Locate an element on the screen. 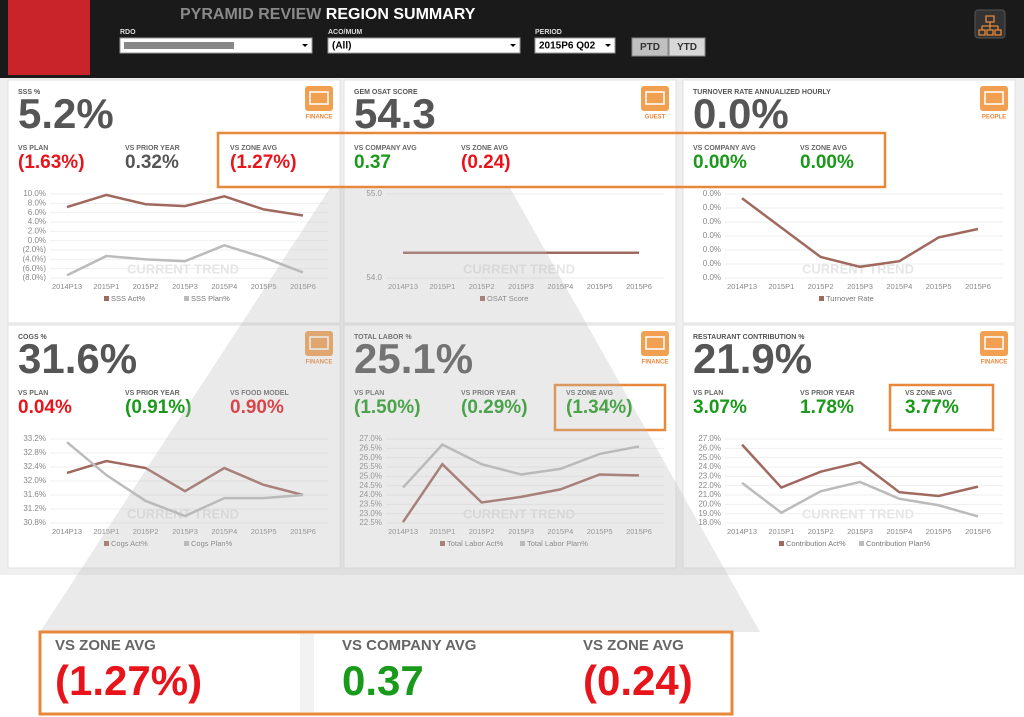 This screenshot has width=1024, height=717. highlight-box is located at coordinates (551, 160).